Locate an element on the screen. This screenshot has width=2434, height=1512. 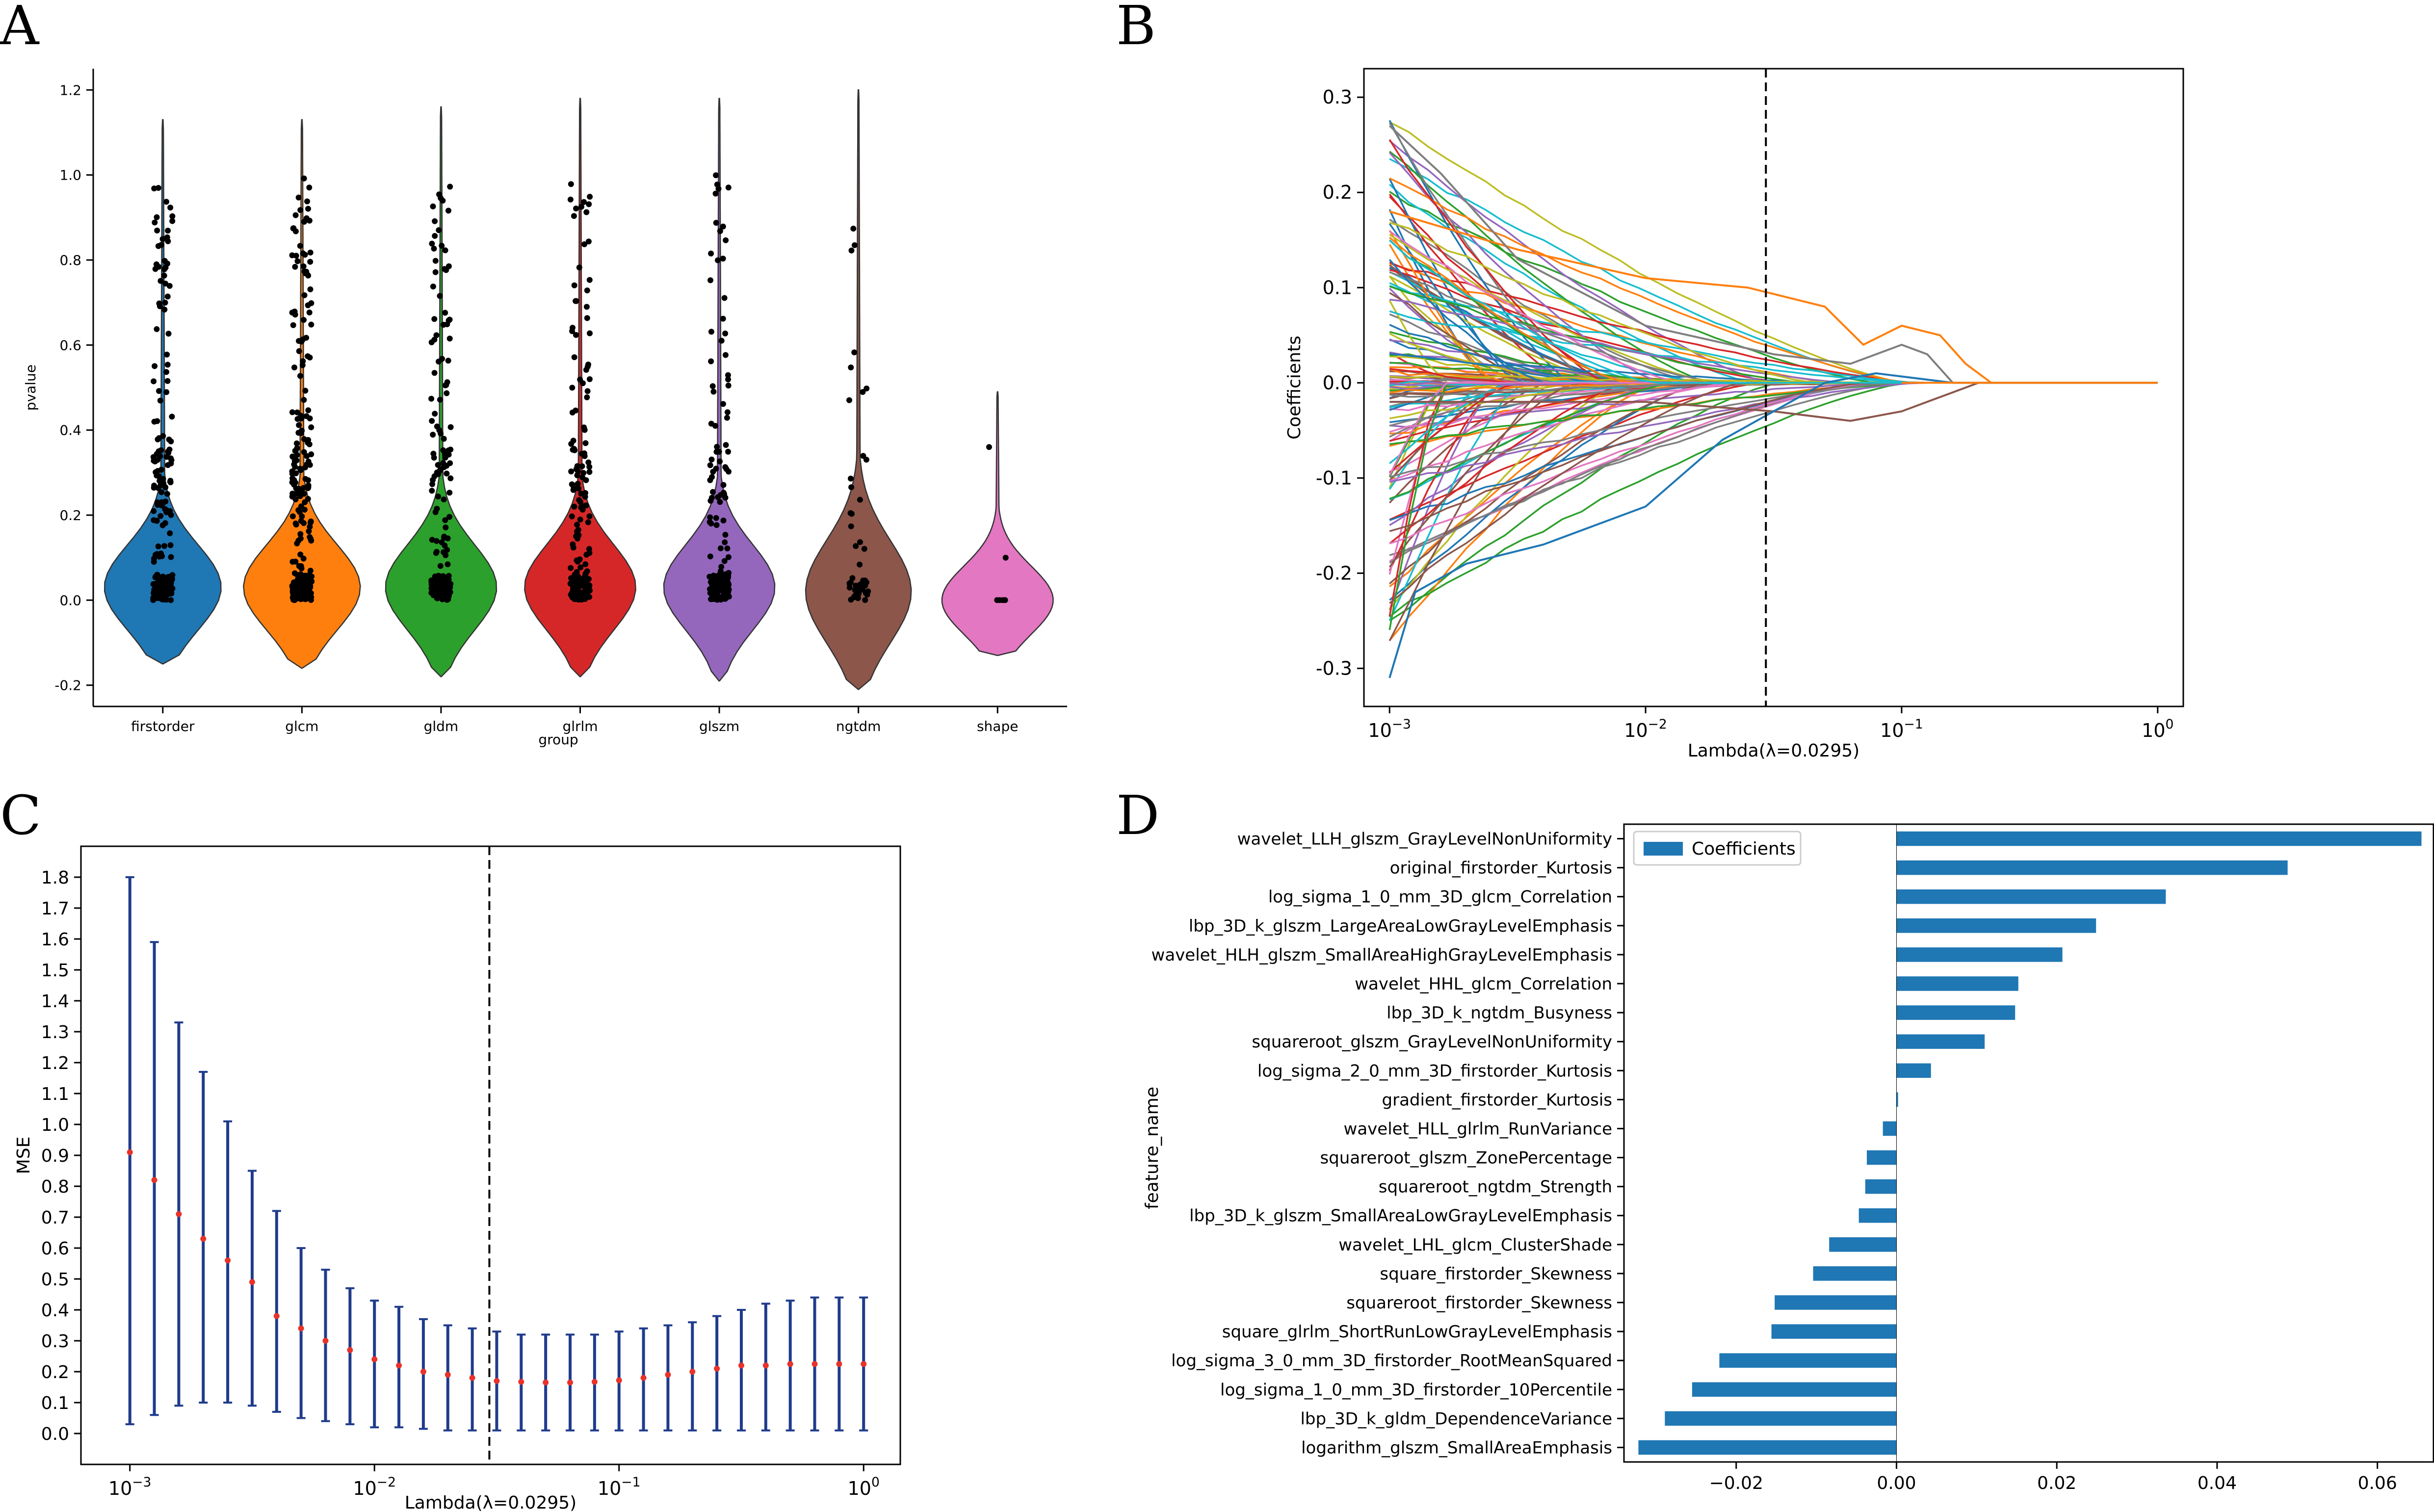
coefficient-bars is located at coordinates (2030, 1143).